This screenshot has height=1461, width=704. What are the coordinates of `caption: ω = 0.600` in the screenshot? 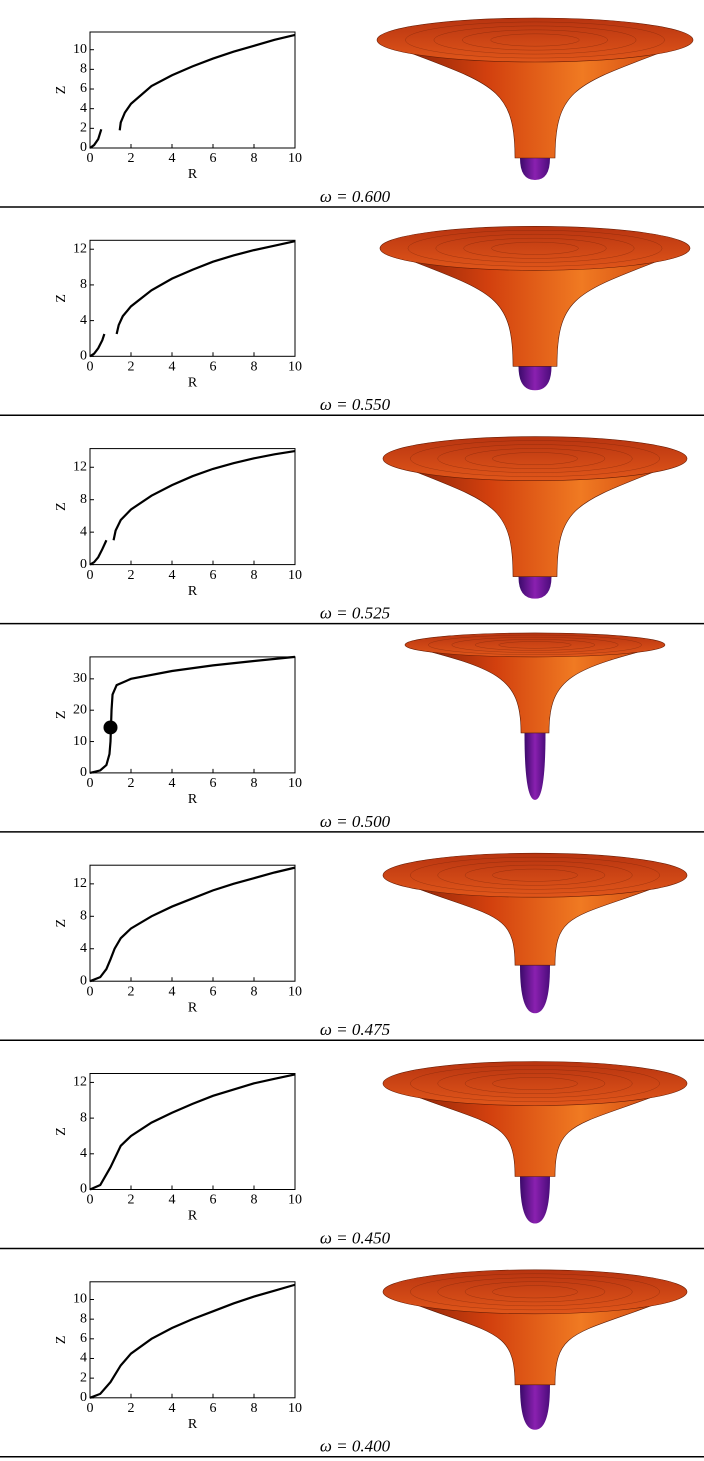 It's located at (355, 196).